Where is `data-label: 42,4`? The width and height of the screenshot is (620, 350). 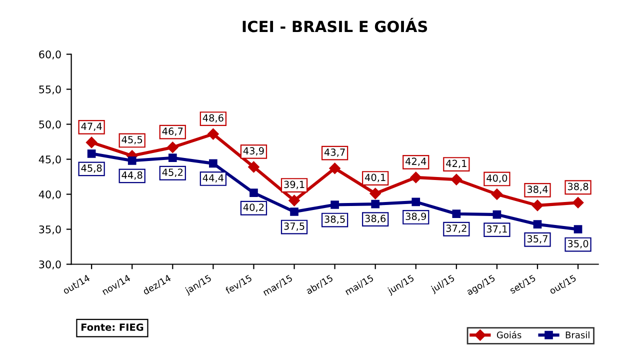
data-label: 42,4 is located at coordinates (416, 162).